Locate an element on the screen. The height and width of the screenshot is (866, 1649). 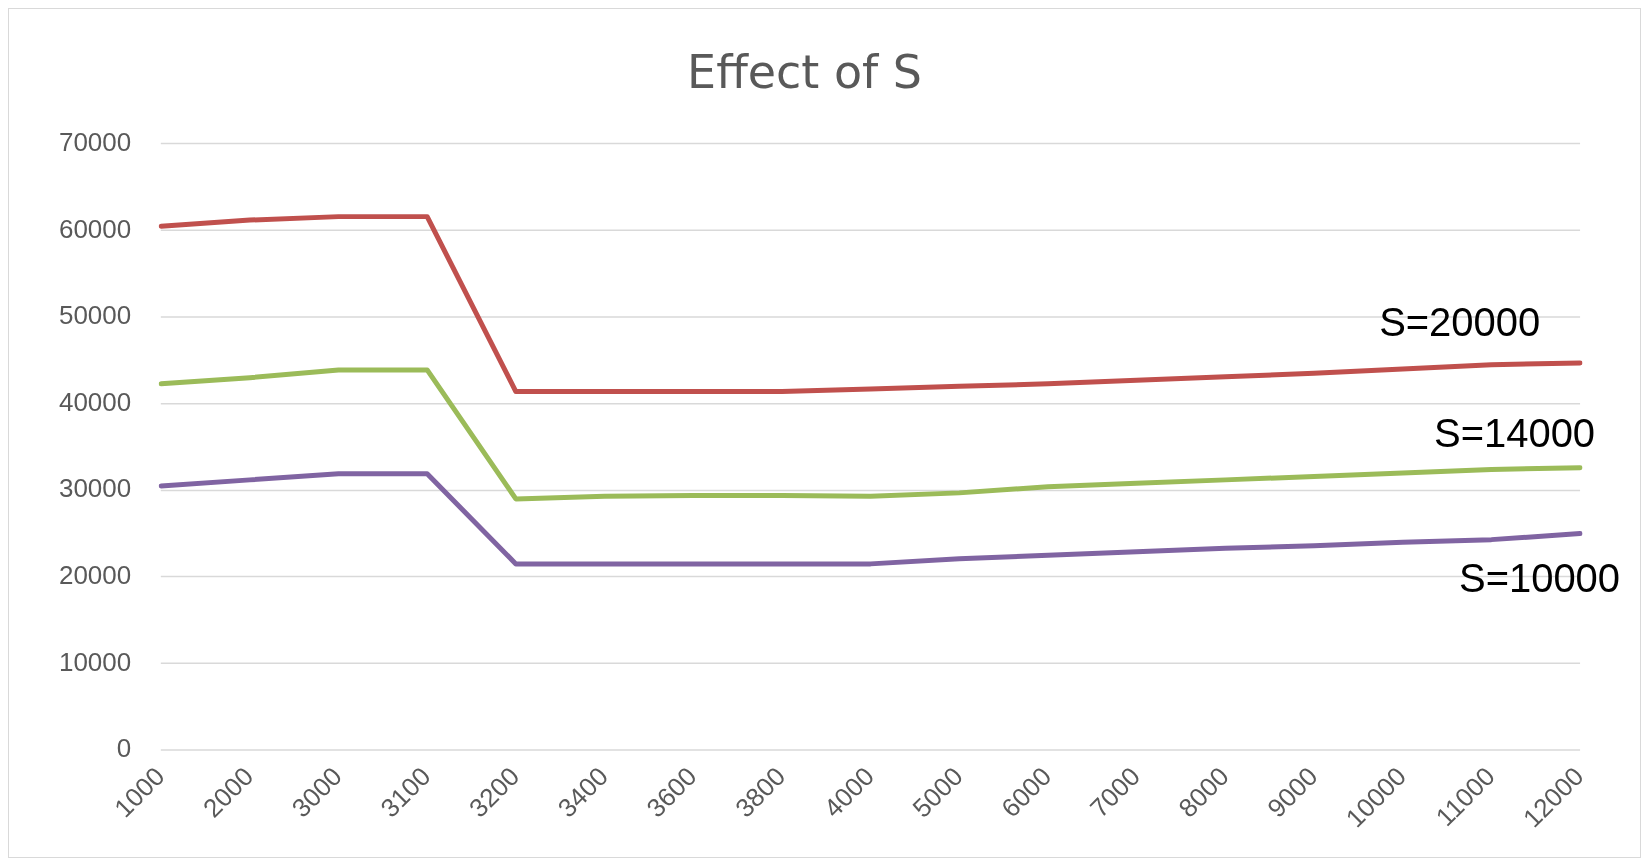
series-label: S=10000 is located at coordinates (1540, 578).